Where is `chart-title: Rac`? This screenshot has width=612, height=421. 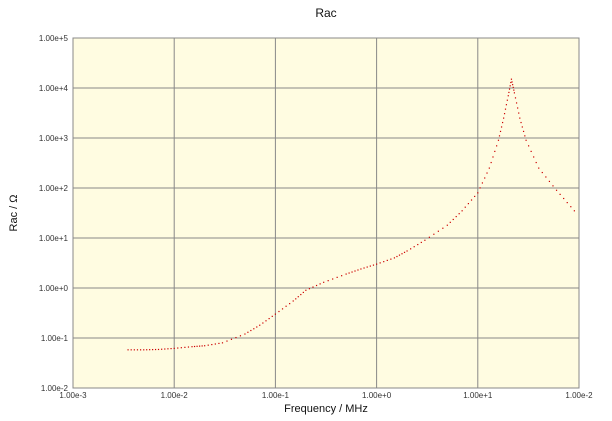
chart-title: Rac is located at coordinates (325, 13).